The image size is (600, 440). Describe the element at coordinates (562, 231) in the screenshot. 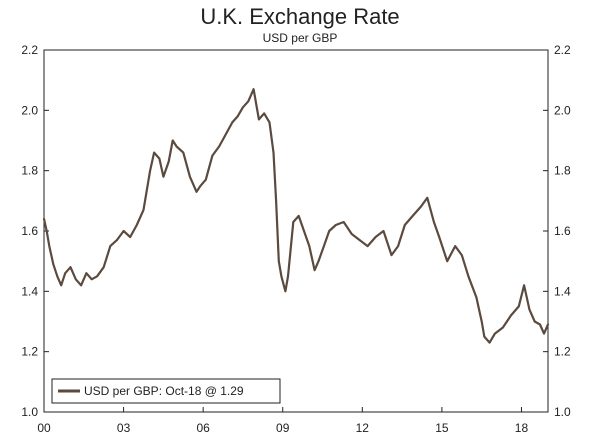

I see `y-tick-label-right: 1.6` at that location.